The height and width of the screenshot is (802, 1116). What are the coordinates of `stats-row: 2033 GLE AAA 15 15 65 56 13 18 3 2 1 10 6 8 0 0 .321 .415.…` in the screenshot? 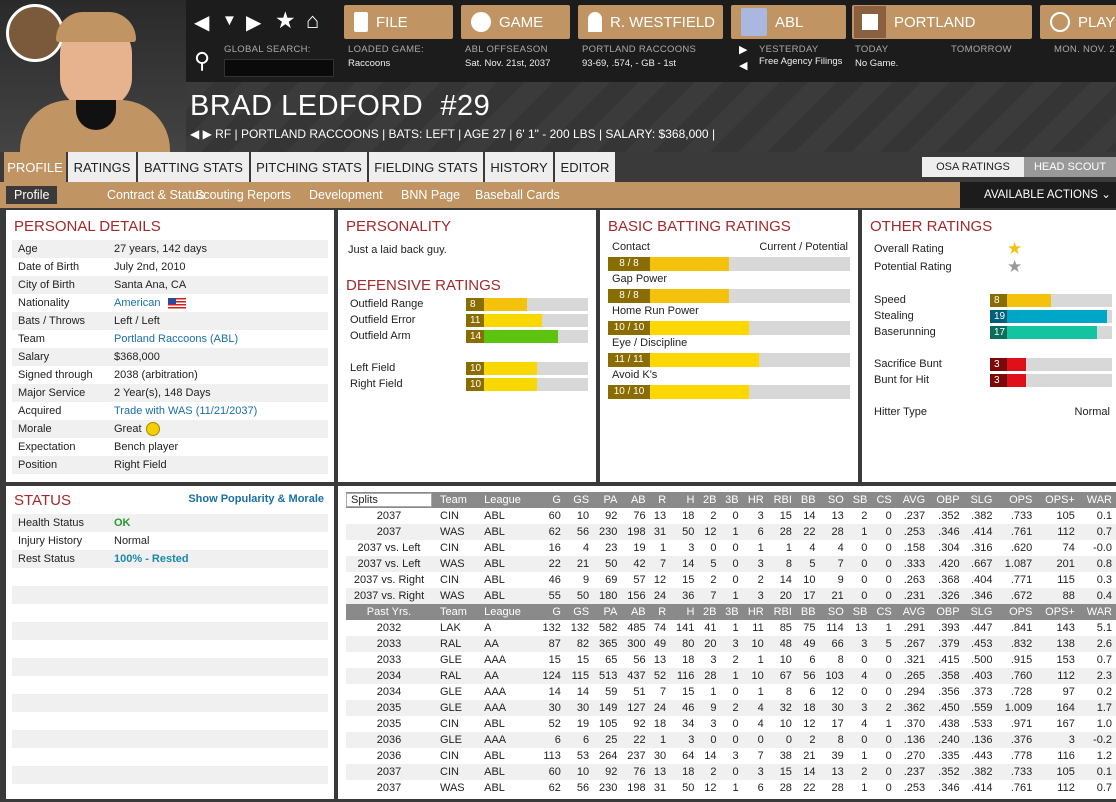 It's located at (731, 660).